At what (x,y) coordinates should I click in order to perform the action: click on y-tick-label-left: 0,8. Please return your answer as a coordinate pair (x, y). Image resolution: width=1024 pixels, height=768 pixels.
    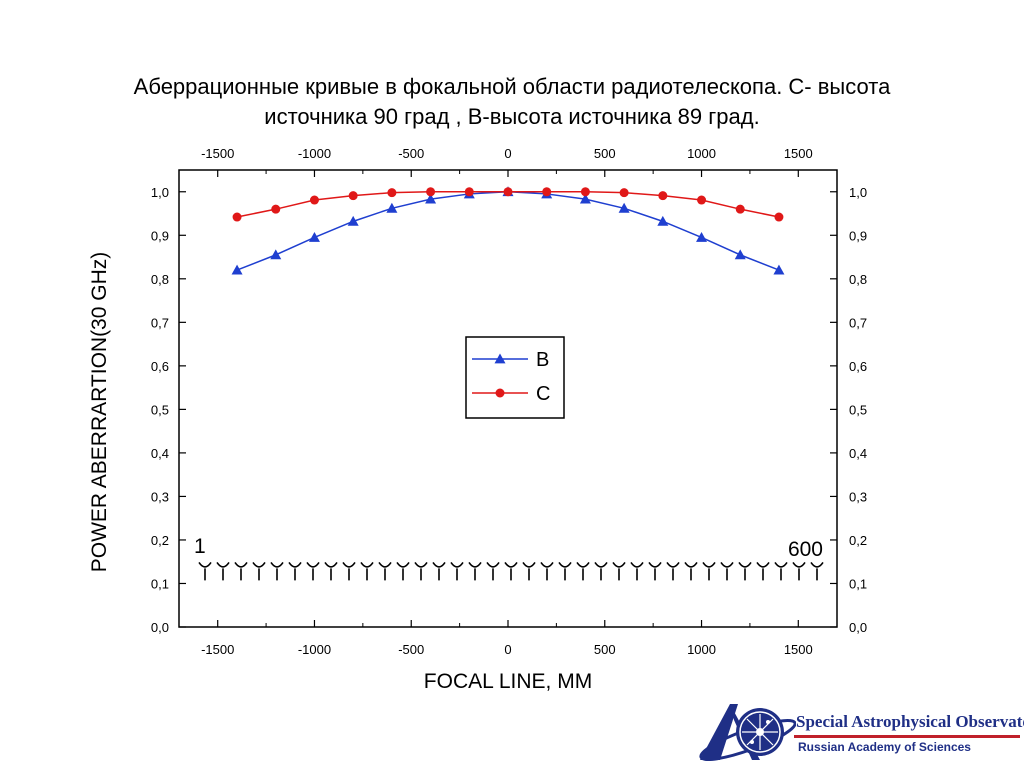
    Looking at the image, I should click on (160, 279).